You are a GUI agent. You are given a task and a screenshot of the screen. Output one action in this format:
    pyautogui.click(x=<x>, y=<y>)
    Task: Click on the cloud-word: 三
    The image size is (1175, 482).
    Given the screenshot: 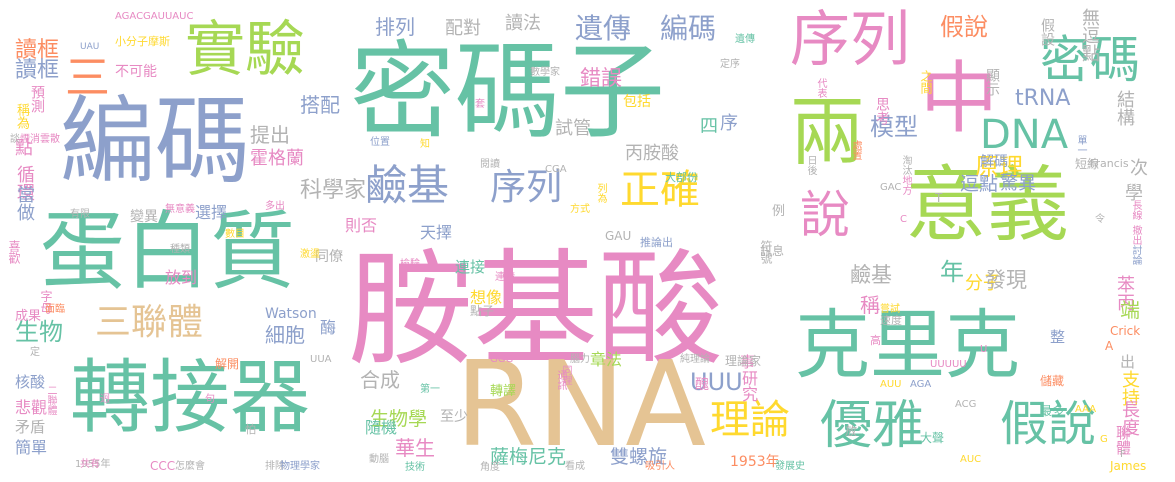 What is the action you would take?
    pyautogui.click(x=88, y=77)
    